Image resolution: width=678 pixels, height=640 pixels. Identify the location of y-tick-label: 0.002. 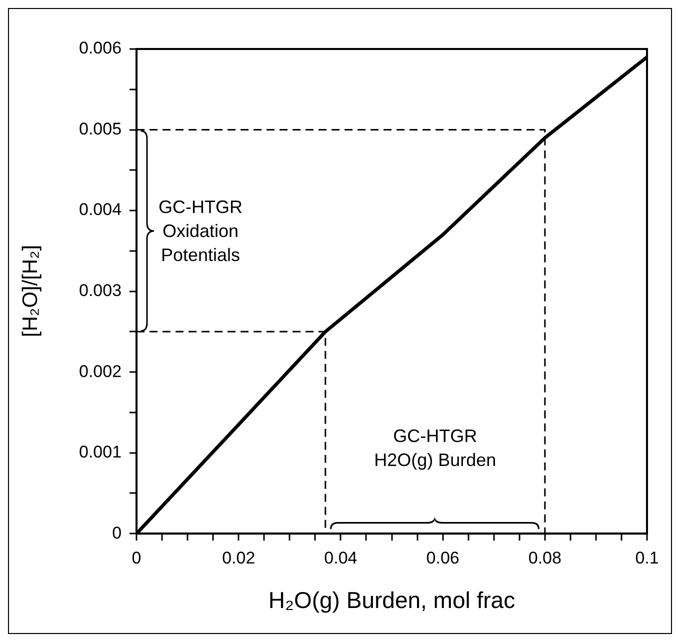
(100, 371).